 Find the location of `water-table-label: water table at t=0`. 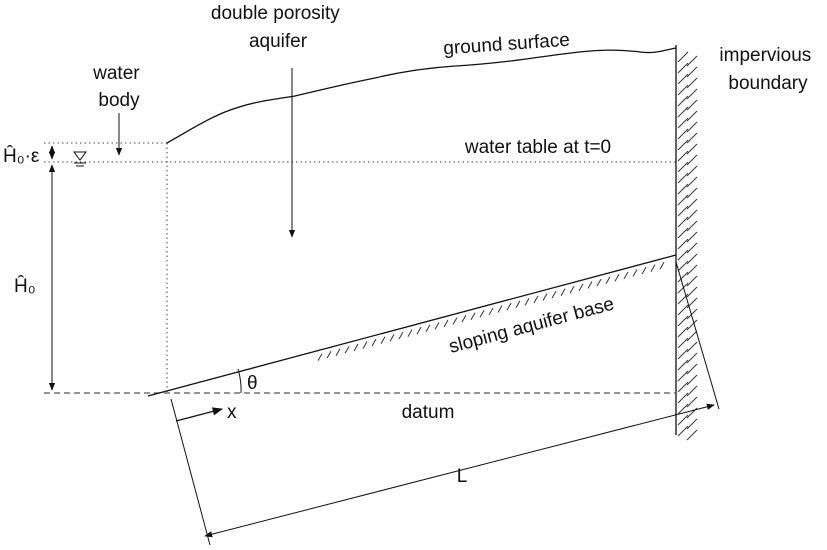

water-table-label: water table at t=0 is located at coordinates (537, 147).